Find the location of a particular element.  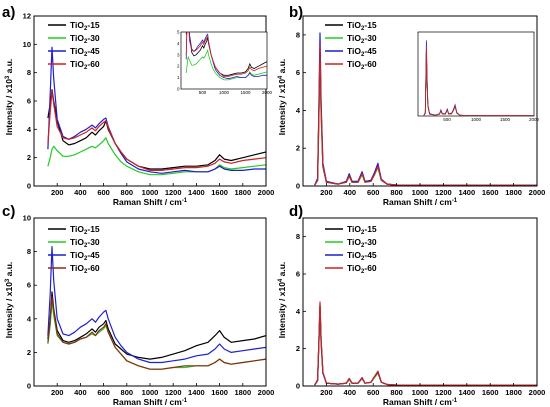

inset: 500 1000 1500 2000 is located at coordinates (478, 76).